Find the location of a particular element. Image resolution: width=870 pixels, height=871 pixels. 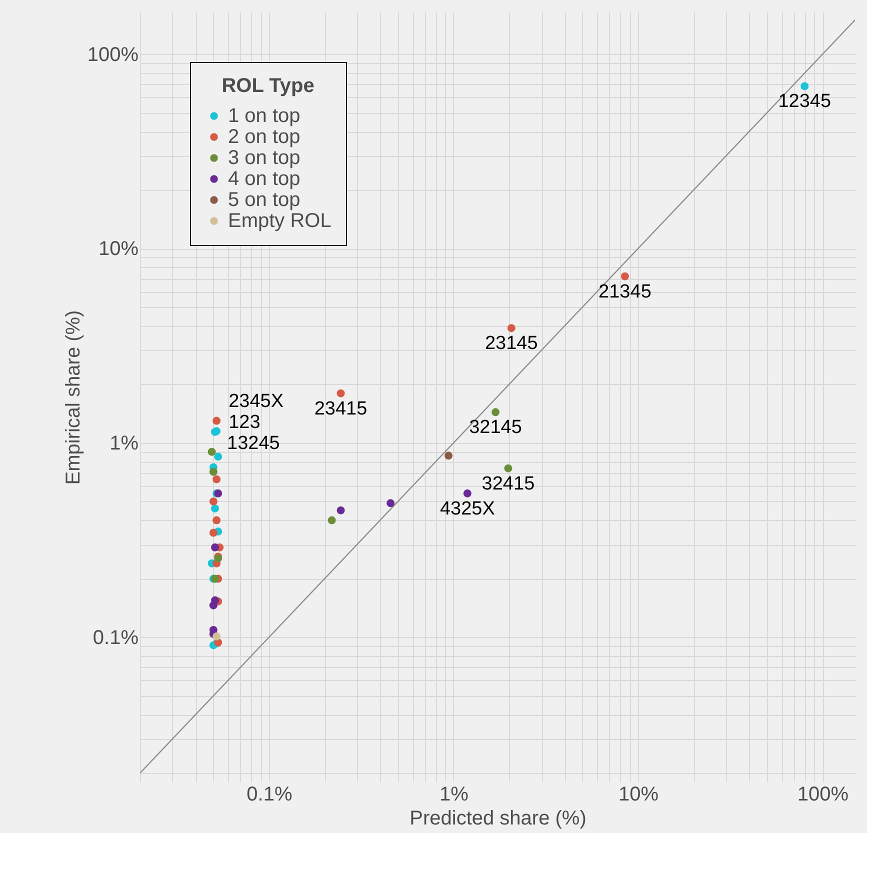

annotation: 13245 is located at coordinates (253, 443).